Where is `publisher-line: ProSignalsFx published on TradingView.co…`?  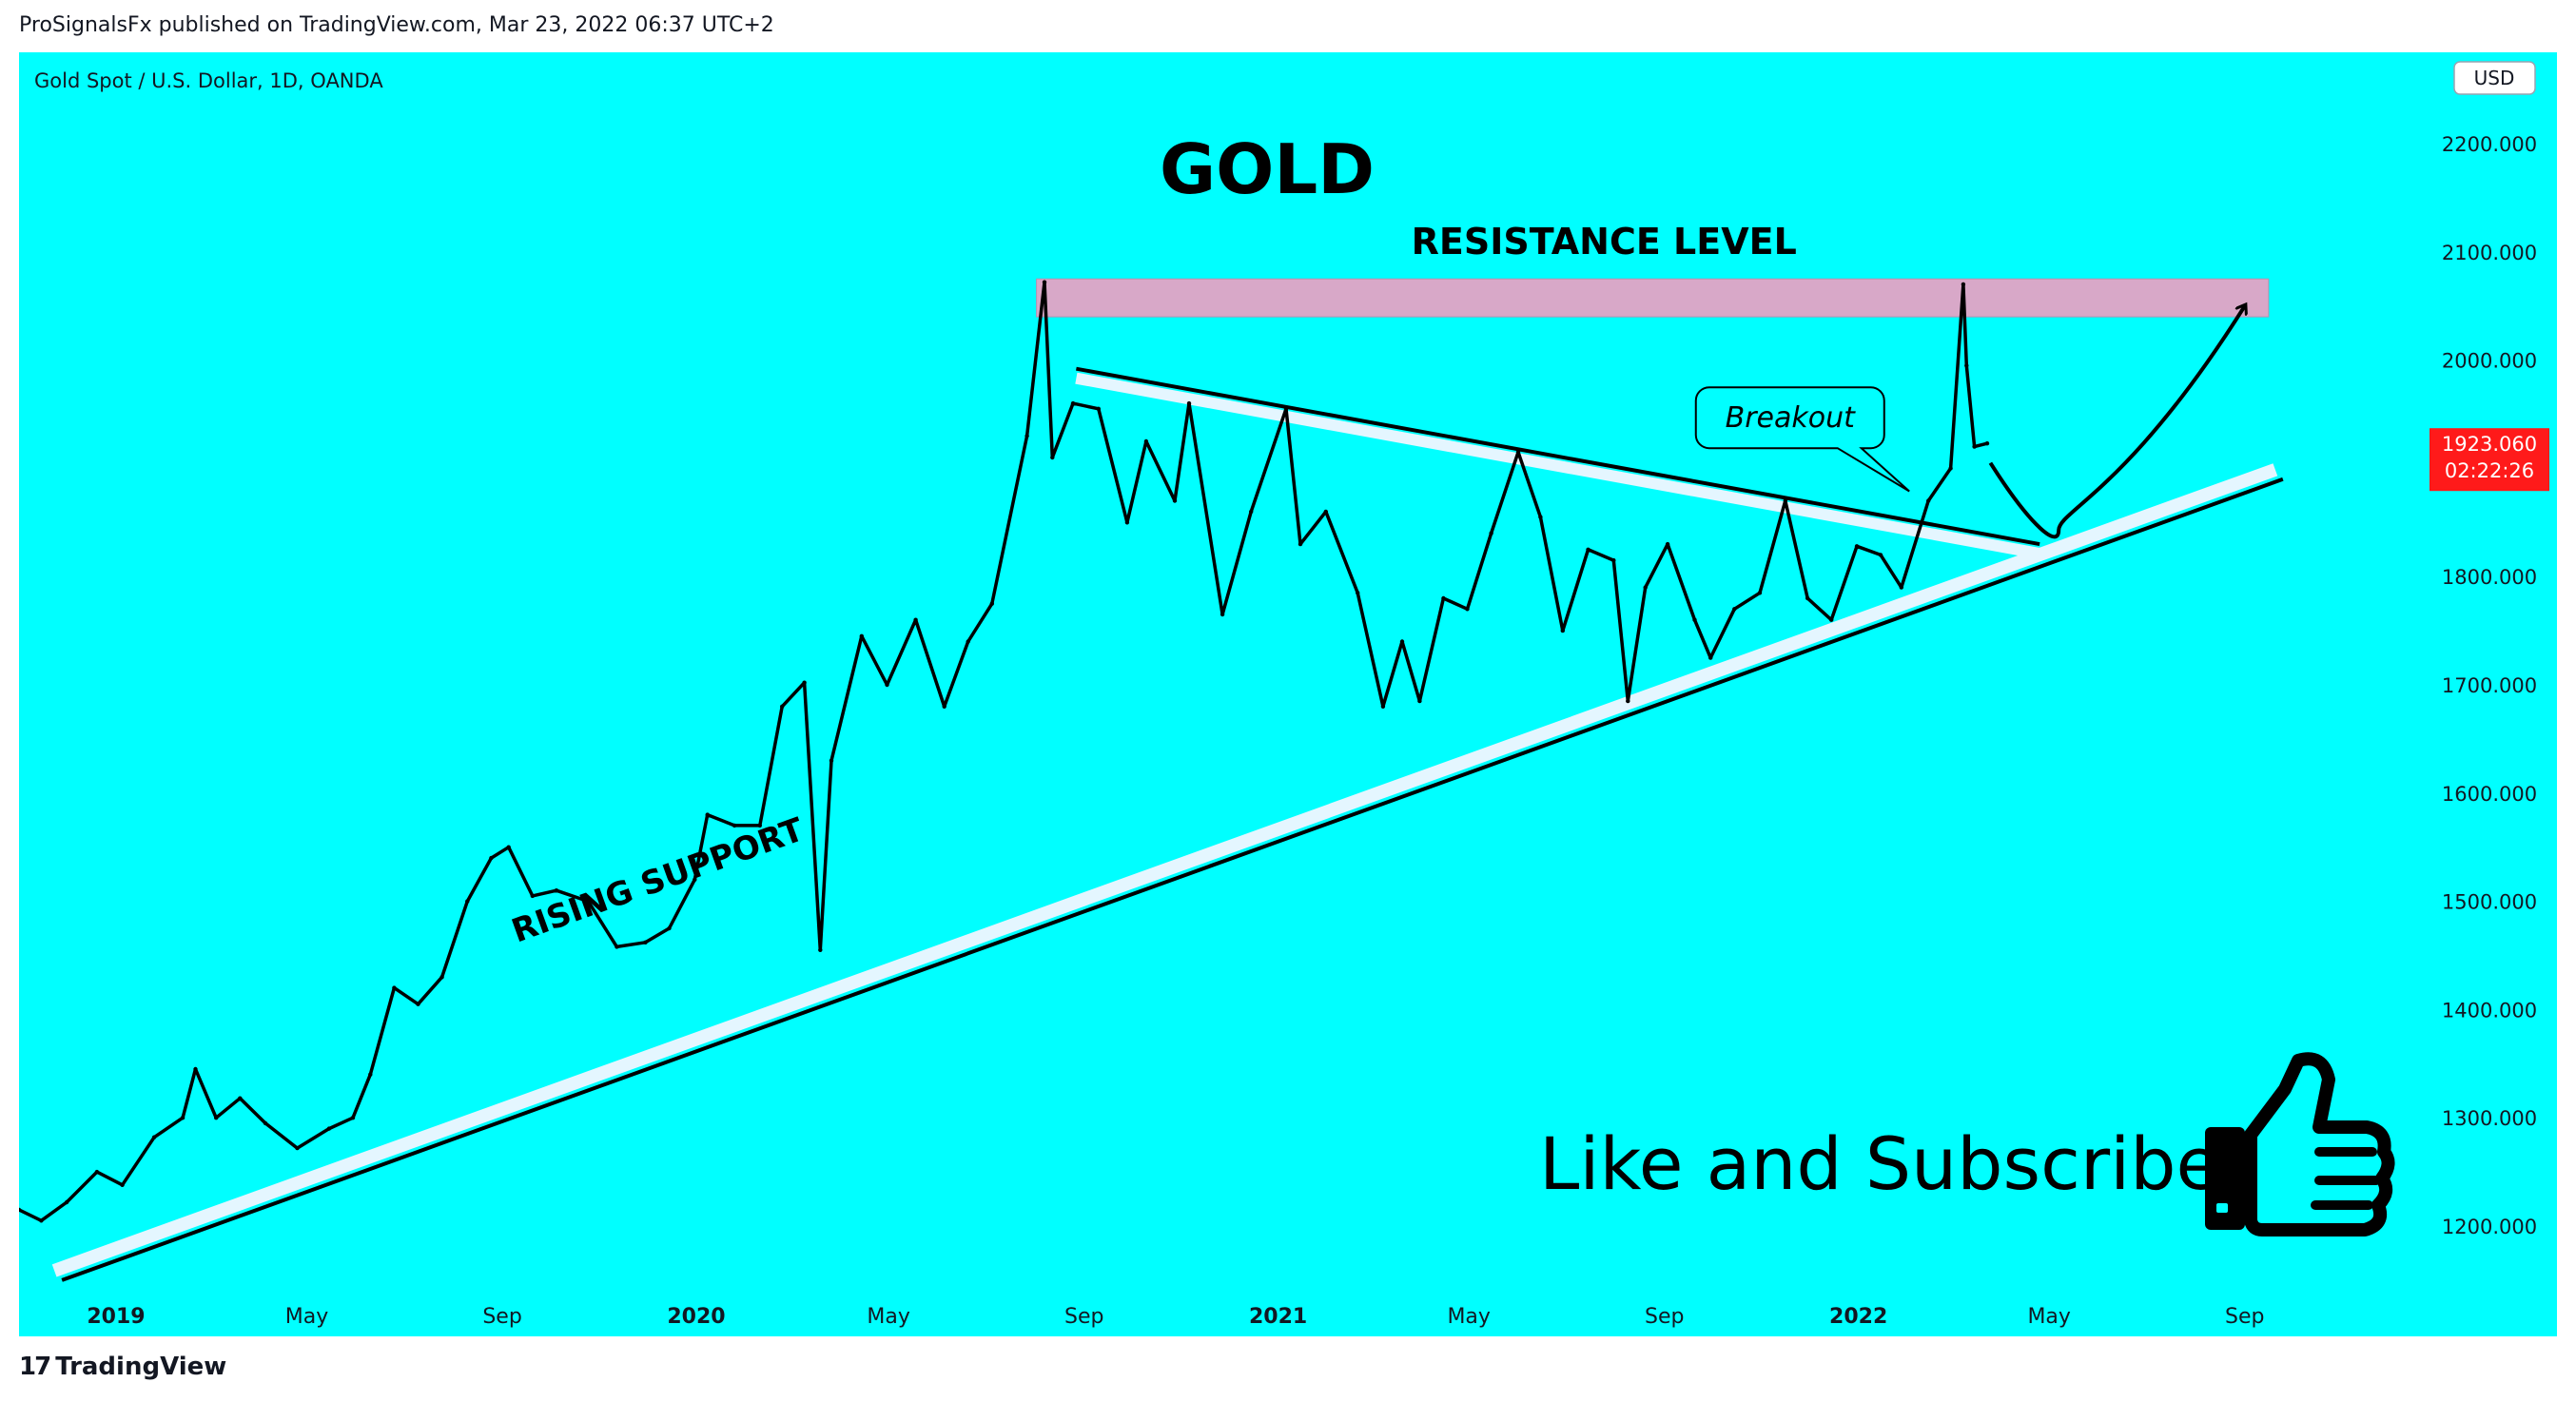
publisher-line: ProSignalsFx published on TradingView.co… is located at coordinates (397, 25).